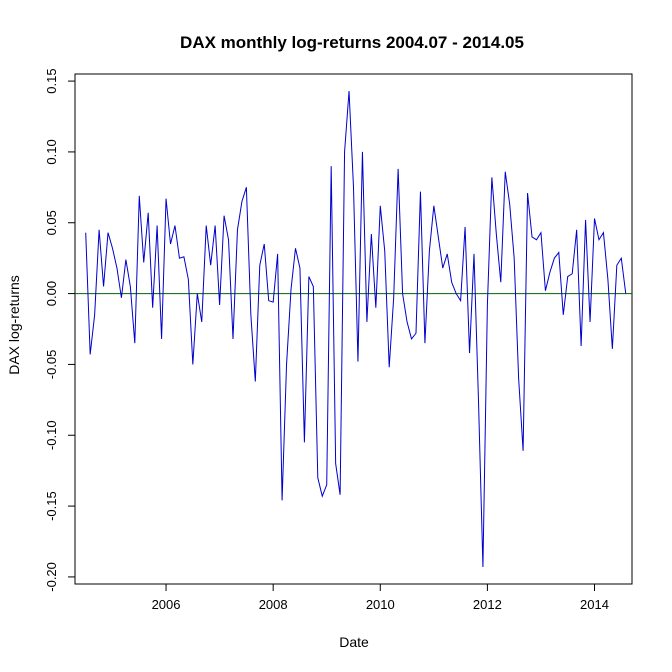 This screenshot has height=672, width=672. What do you see at coordinates (51, 80) in the screenshot?
I see `y-tick-label: 0.15` at bounding box center [51, 80].